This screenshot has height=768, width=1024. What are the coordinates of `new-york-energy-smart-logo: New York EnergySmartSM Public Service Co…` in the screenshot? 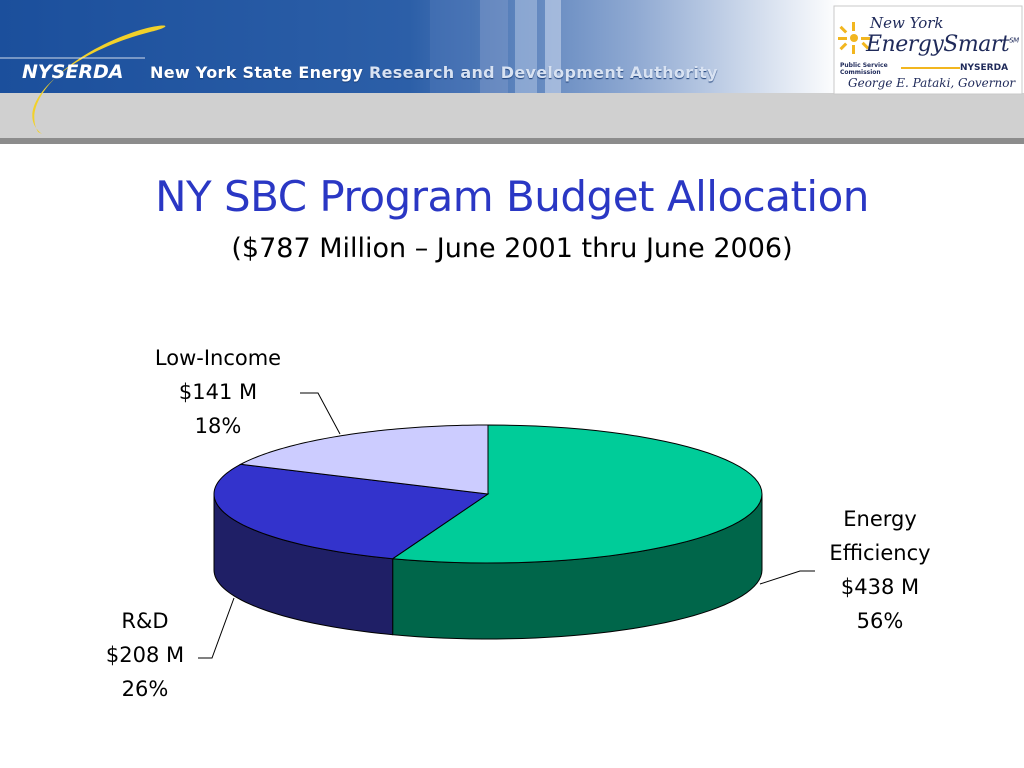 It's located at (928, 50).